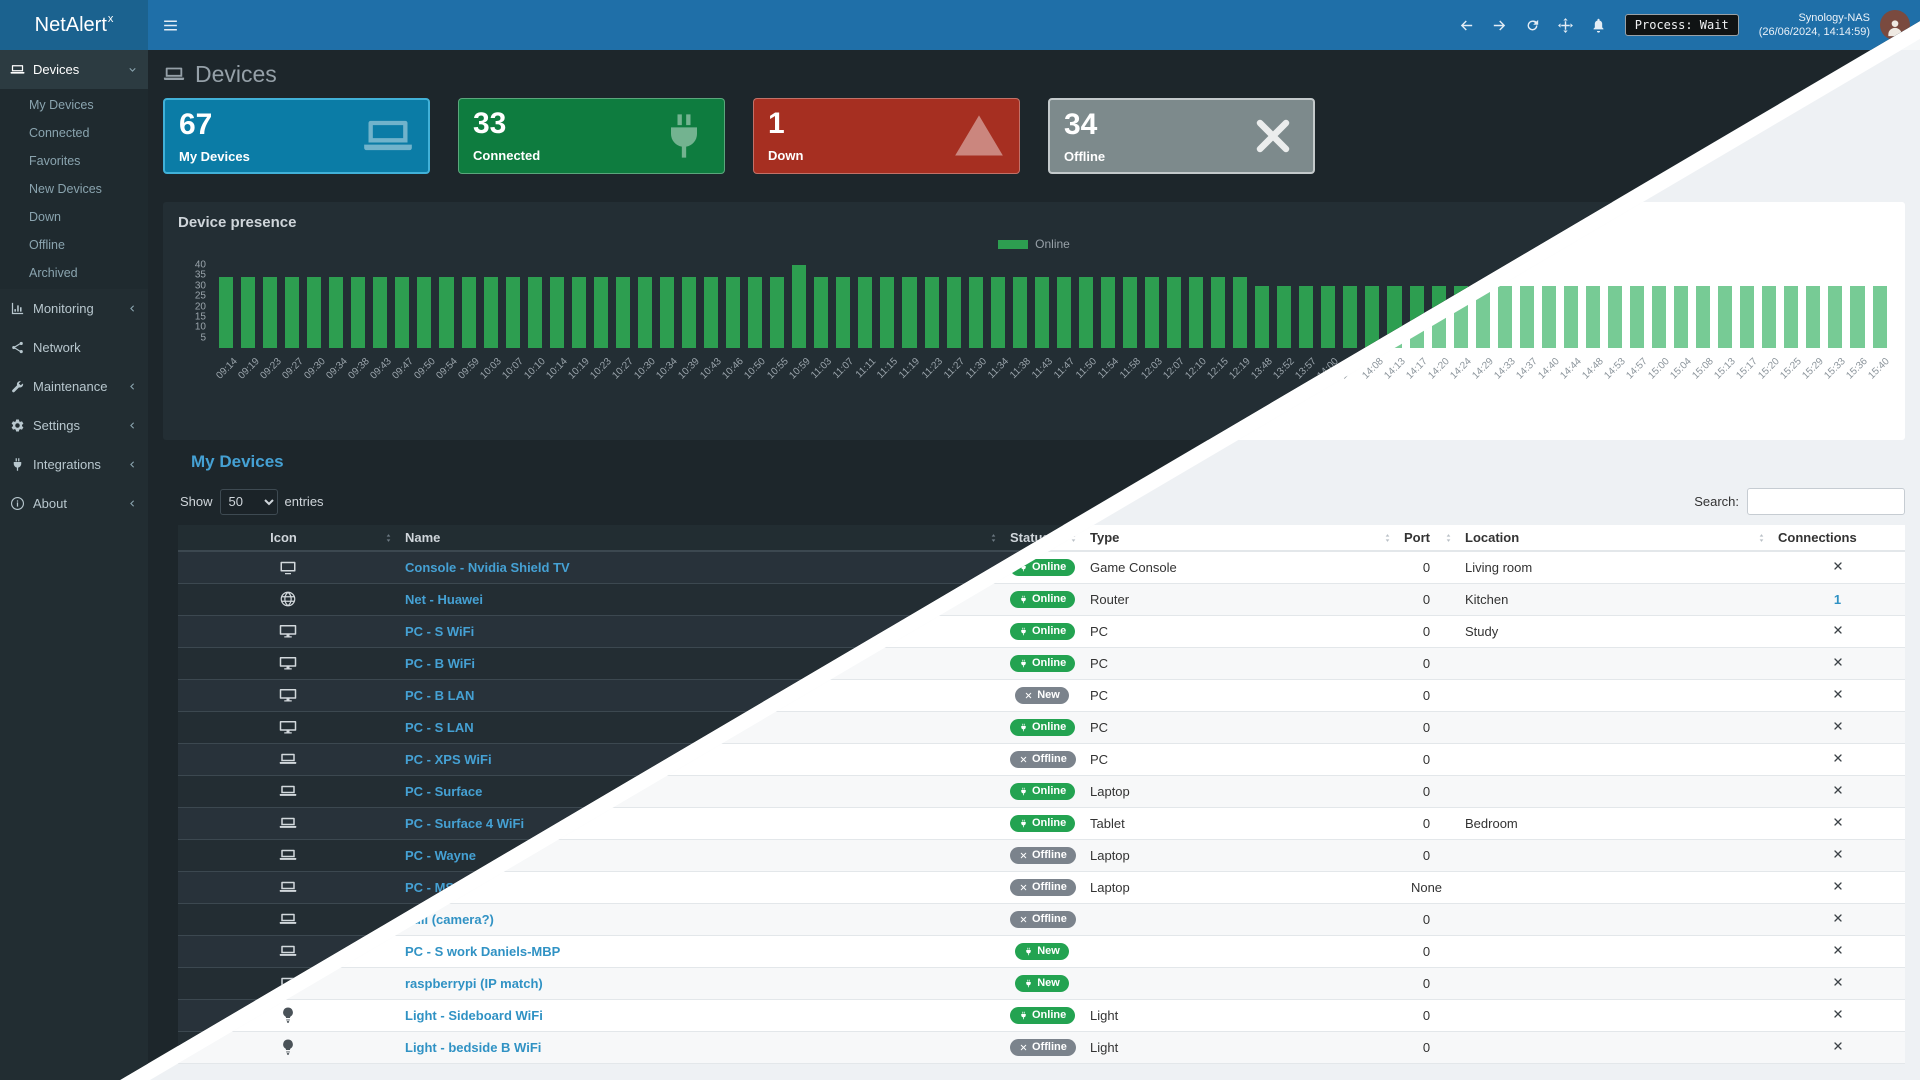  What do you see at coordinates (74, 425) in the screenshot?
I see `sidebar-item-settings: Settings` at bounding box center [74, 425].